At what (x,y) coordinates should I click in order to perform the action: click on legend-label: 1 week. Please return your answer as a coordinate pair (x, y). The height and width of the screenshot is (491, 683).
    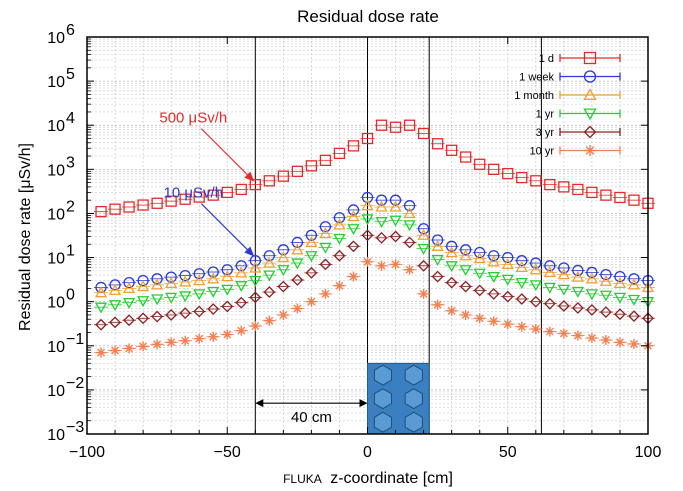
    Looking at the image, I should click on (536, 78).